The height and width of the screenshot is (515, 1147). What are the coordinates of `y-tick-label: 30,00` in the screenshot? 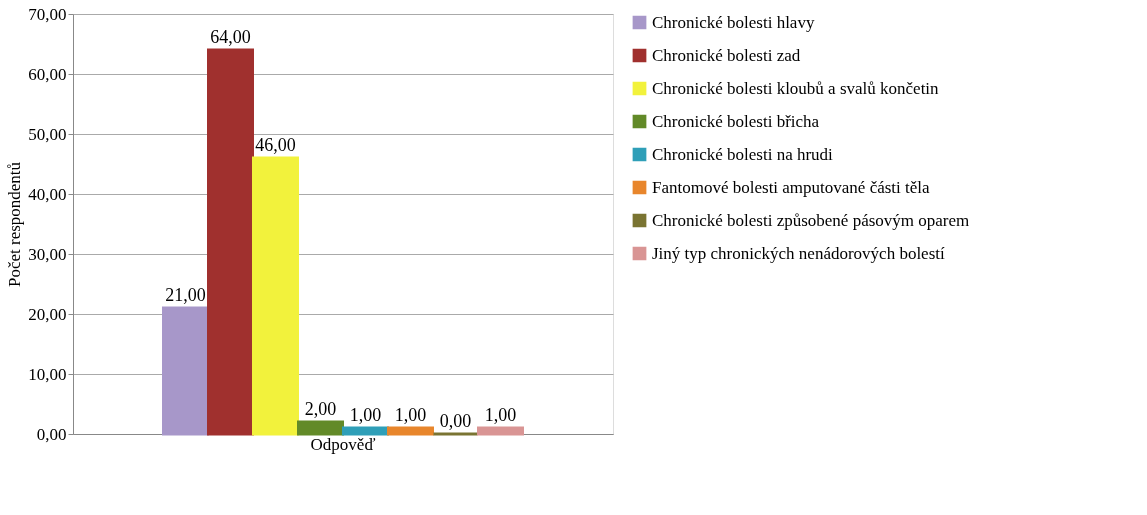 It's located at (47, 254).